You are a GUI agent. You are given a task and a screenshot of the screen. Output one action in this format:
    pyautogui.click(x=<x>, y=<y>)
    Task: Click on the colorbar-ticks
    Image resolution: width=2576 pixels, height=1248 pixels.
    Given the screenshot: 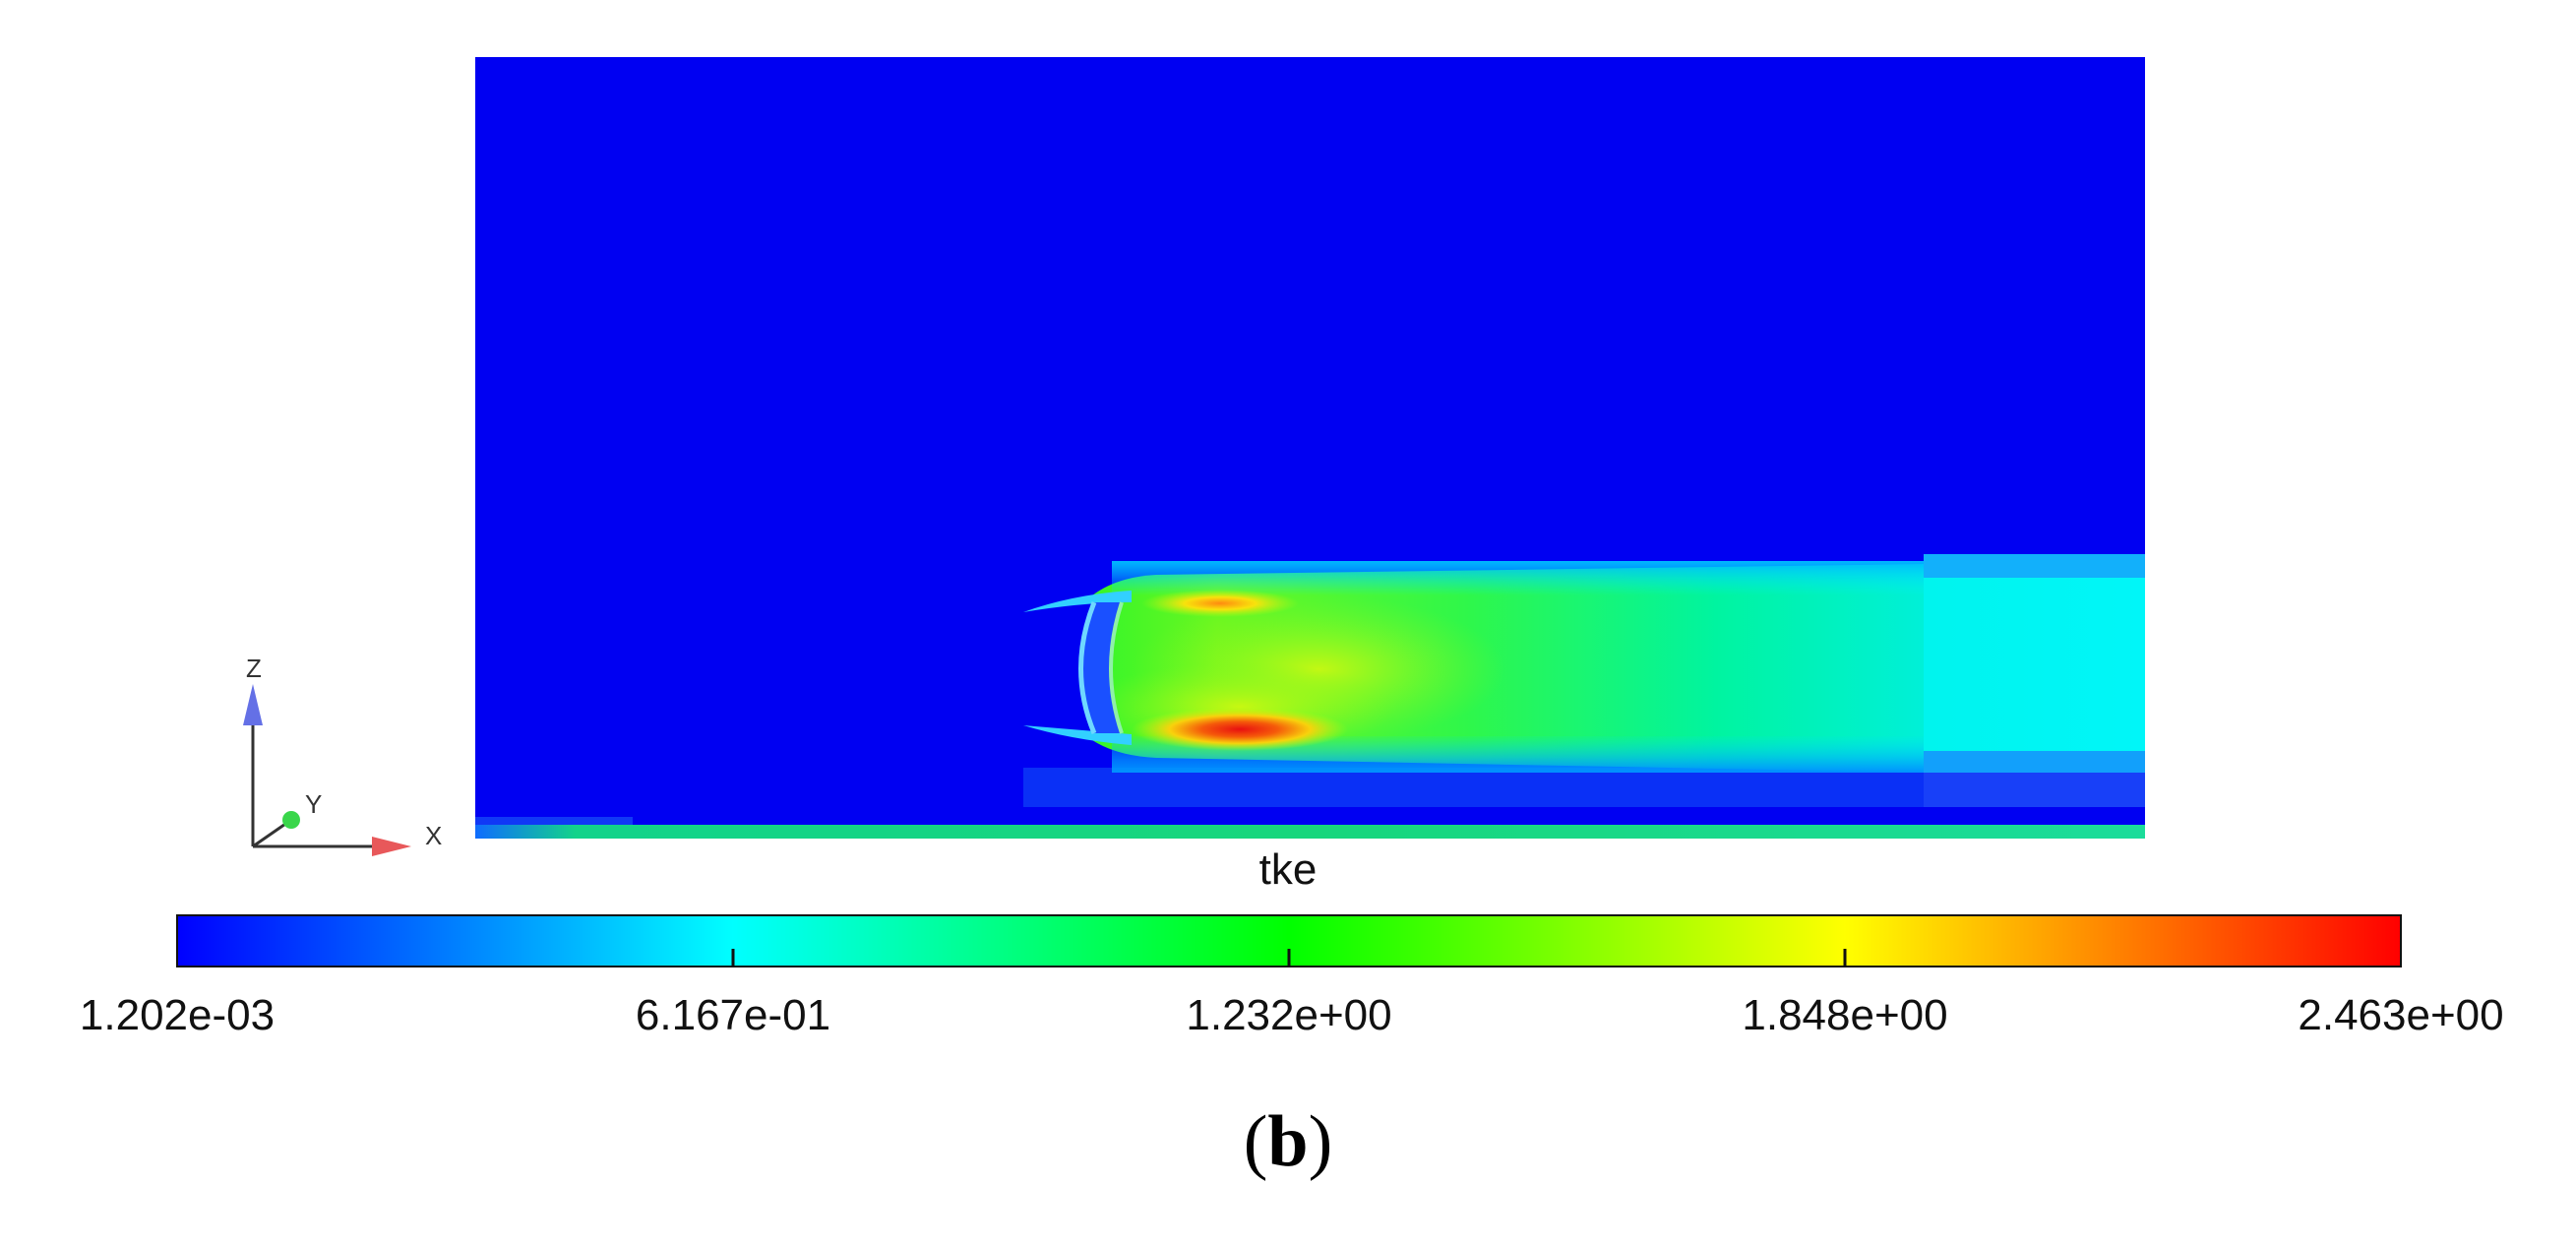 What is the action you would take?
    pyautogui.click(x=1289, y=958)
    